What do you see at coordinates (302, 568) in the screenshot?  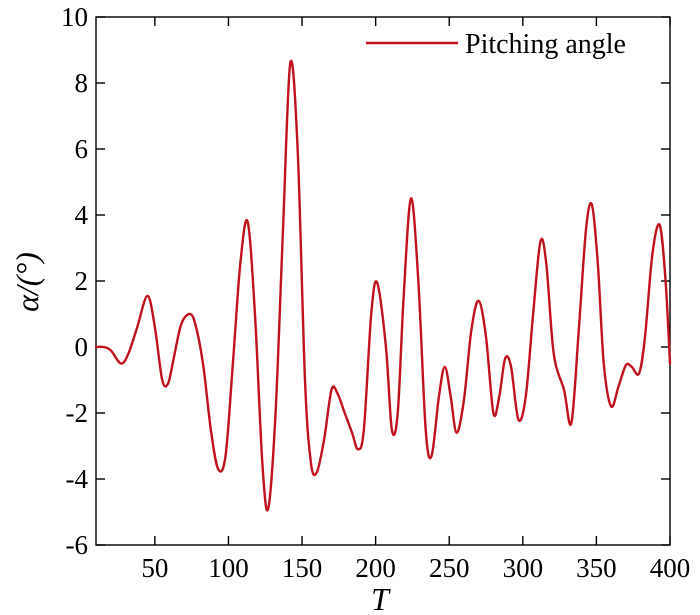 I see `x-tick-label: 150` at bounding box center [302, 568].